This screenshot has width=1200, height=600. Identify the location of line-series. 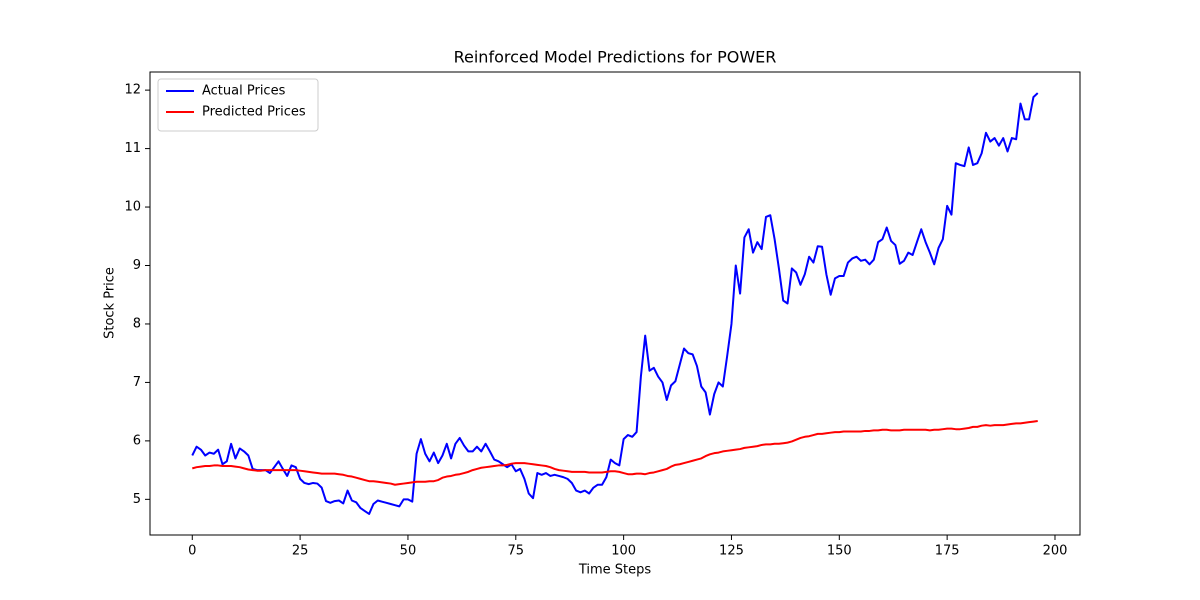
(615, 453).